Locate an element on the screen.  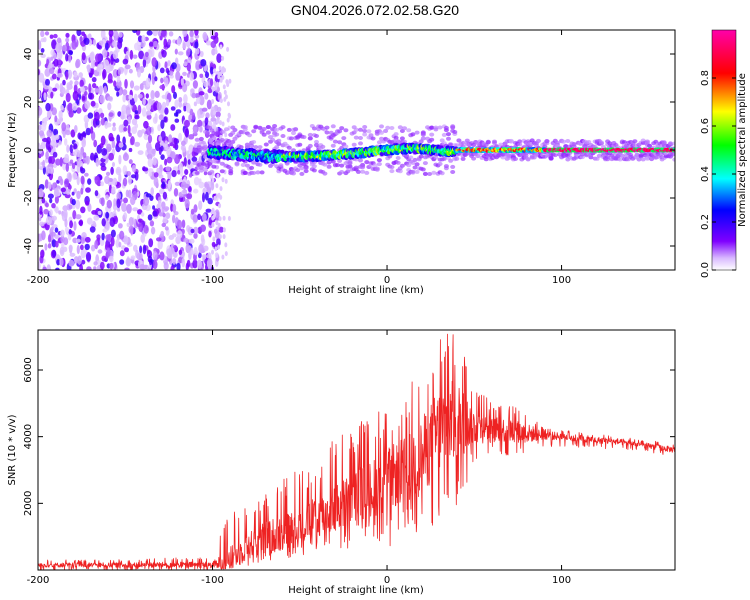
y-tick-label: 0 is located at coordinates (28, 150).